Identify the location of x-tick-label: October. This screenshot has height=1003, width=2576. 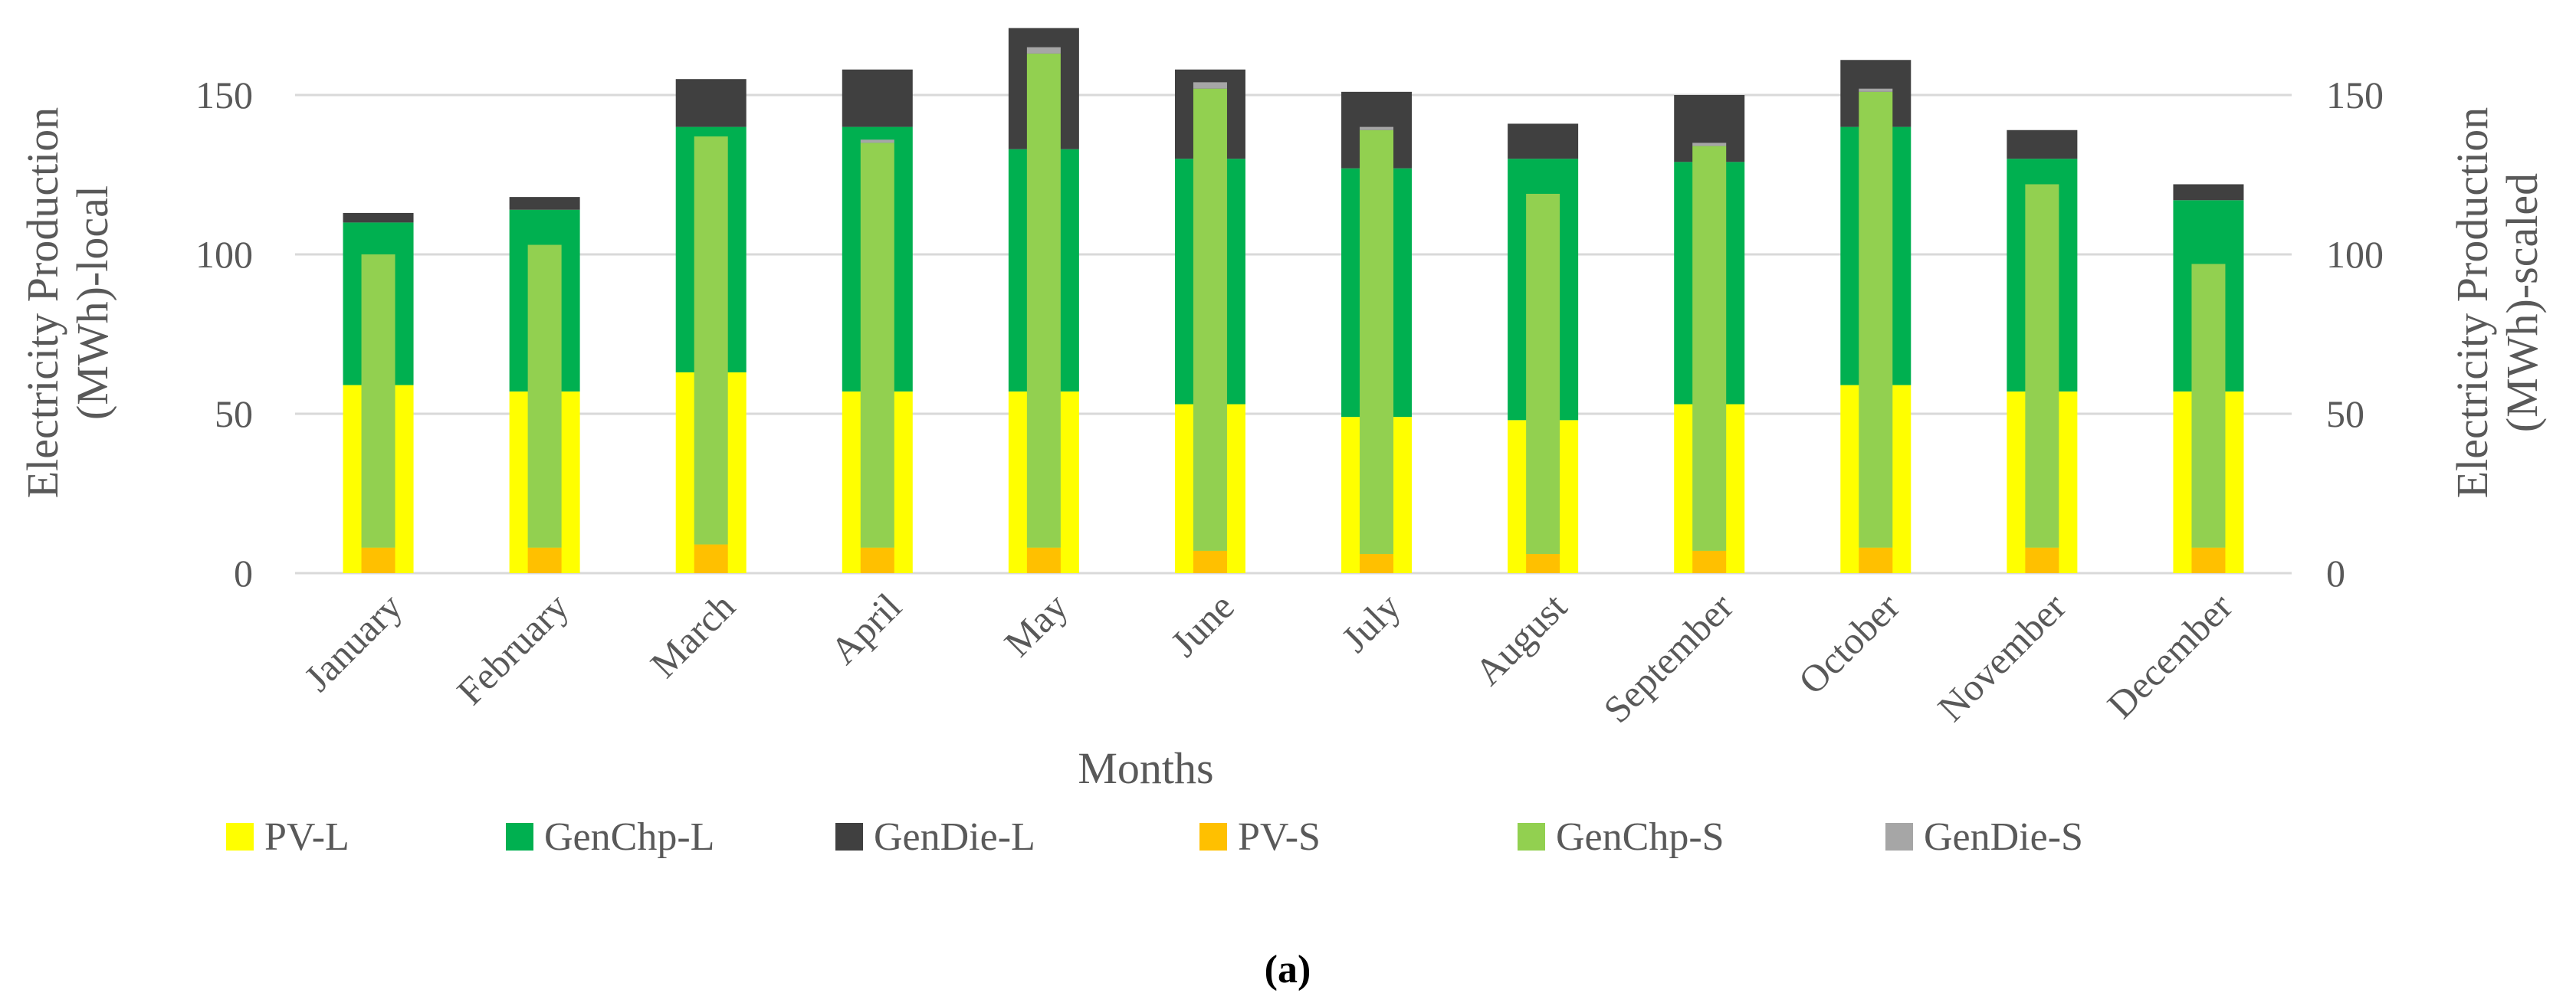
(1849, 644).